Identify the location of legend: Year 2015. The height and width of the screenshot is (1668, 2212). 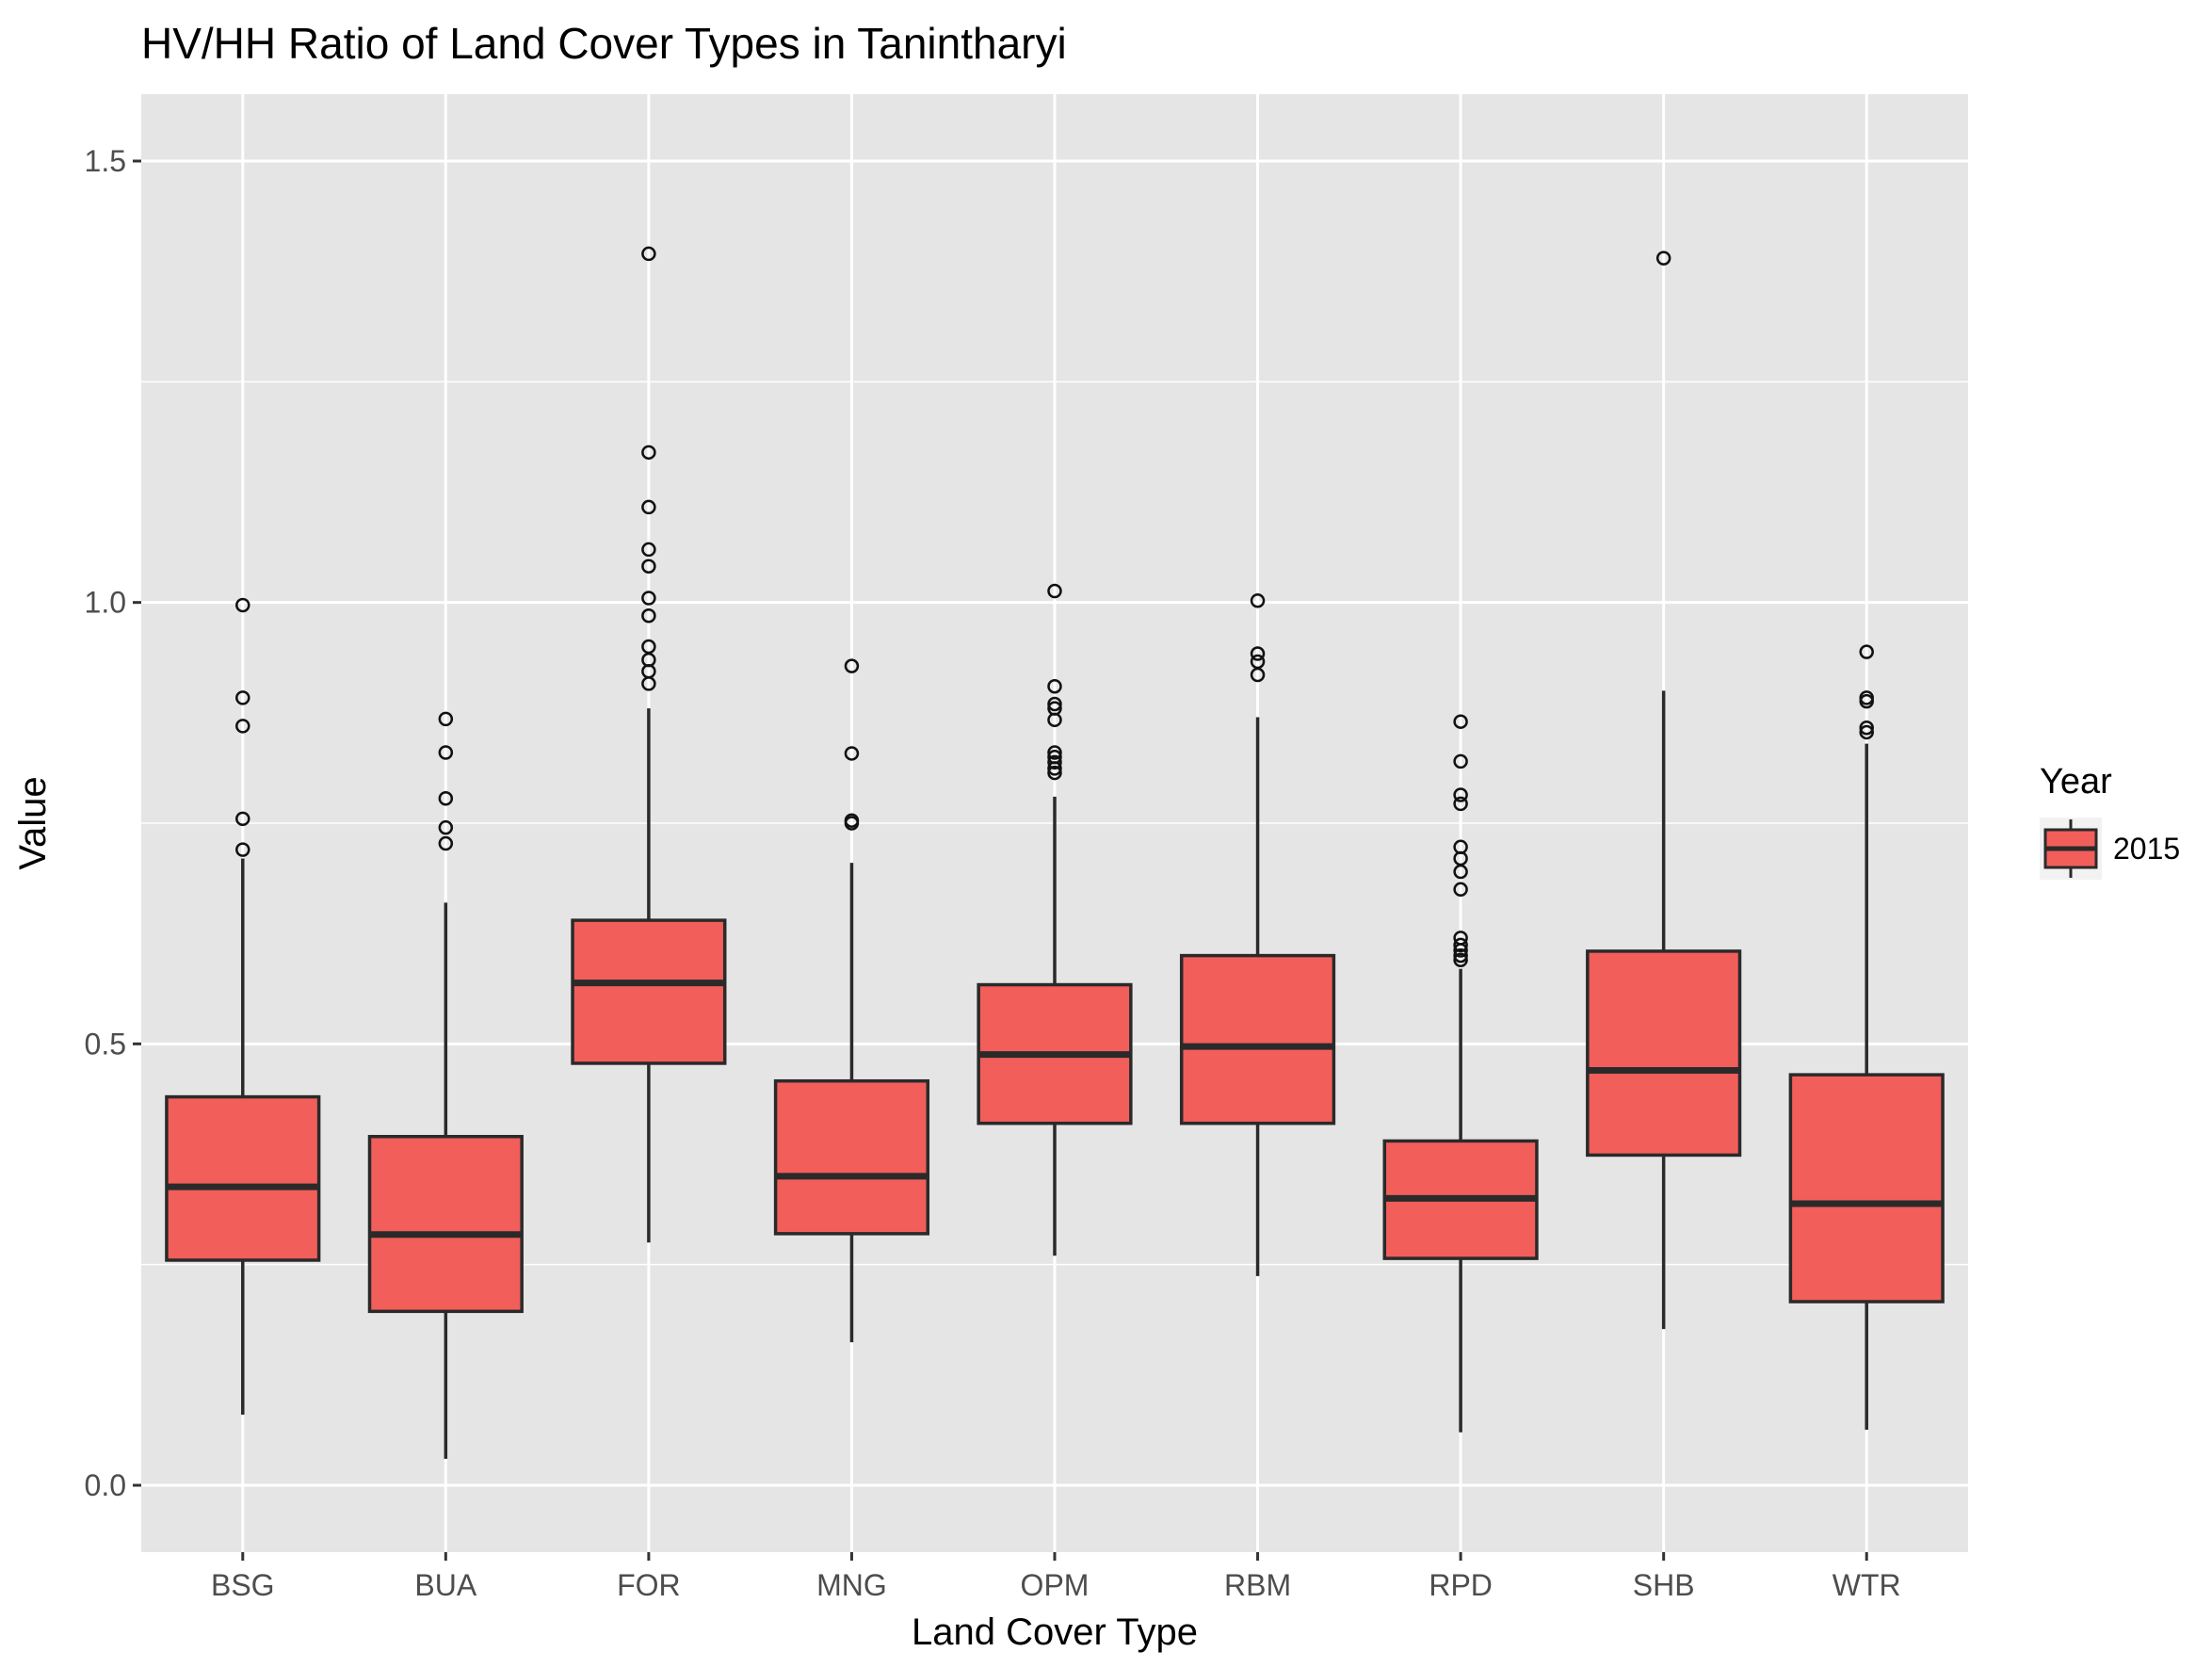
(2110, 821).